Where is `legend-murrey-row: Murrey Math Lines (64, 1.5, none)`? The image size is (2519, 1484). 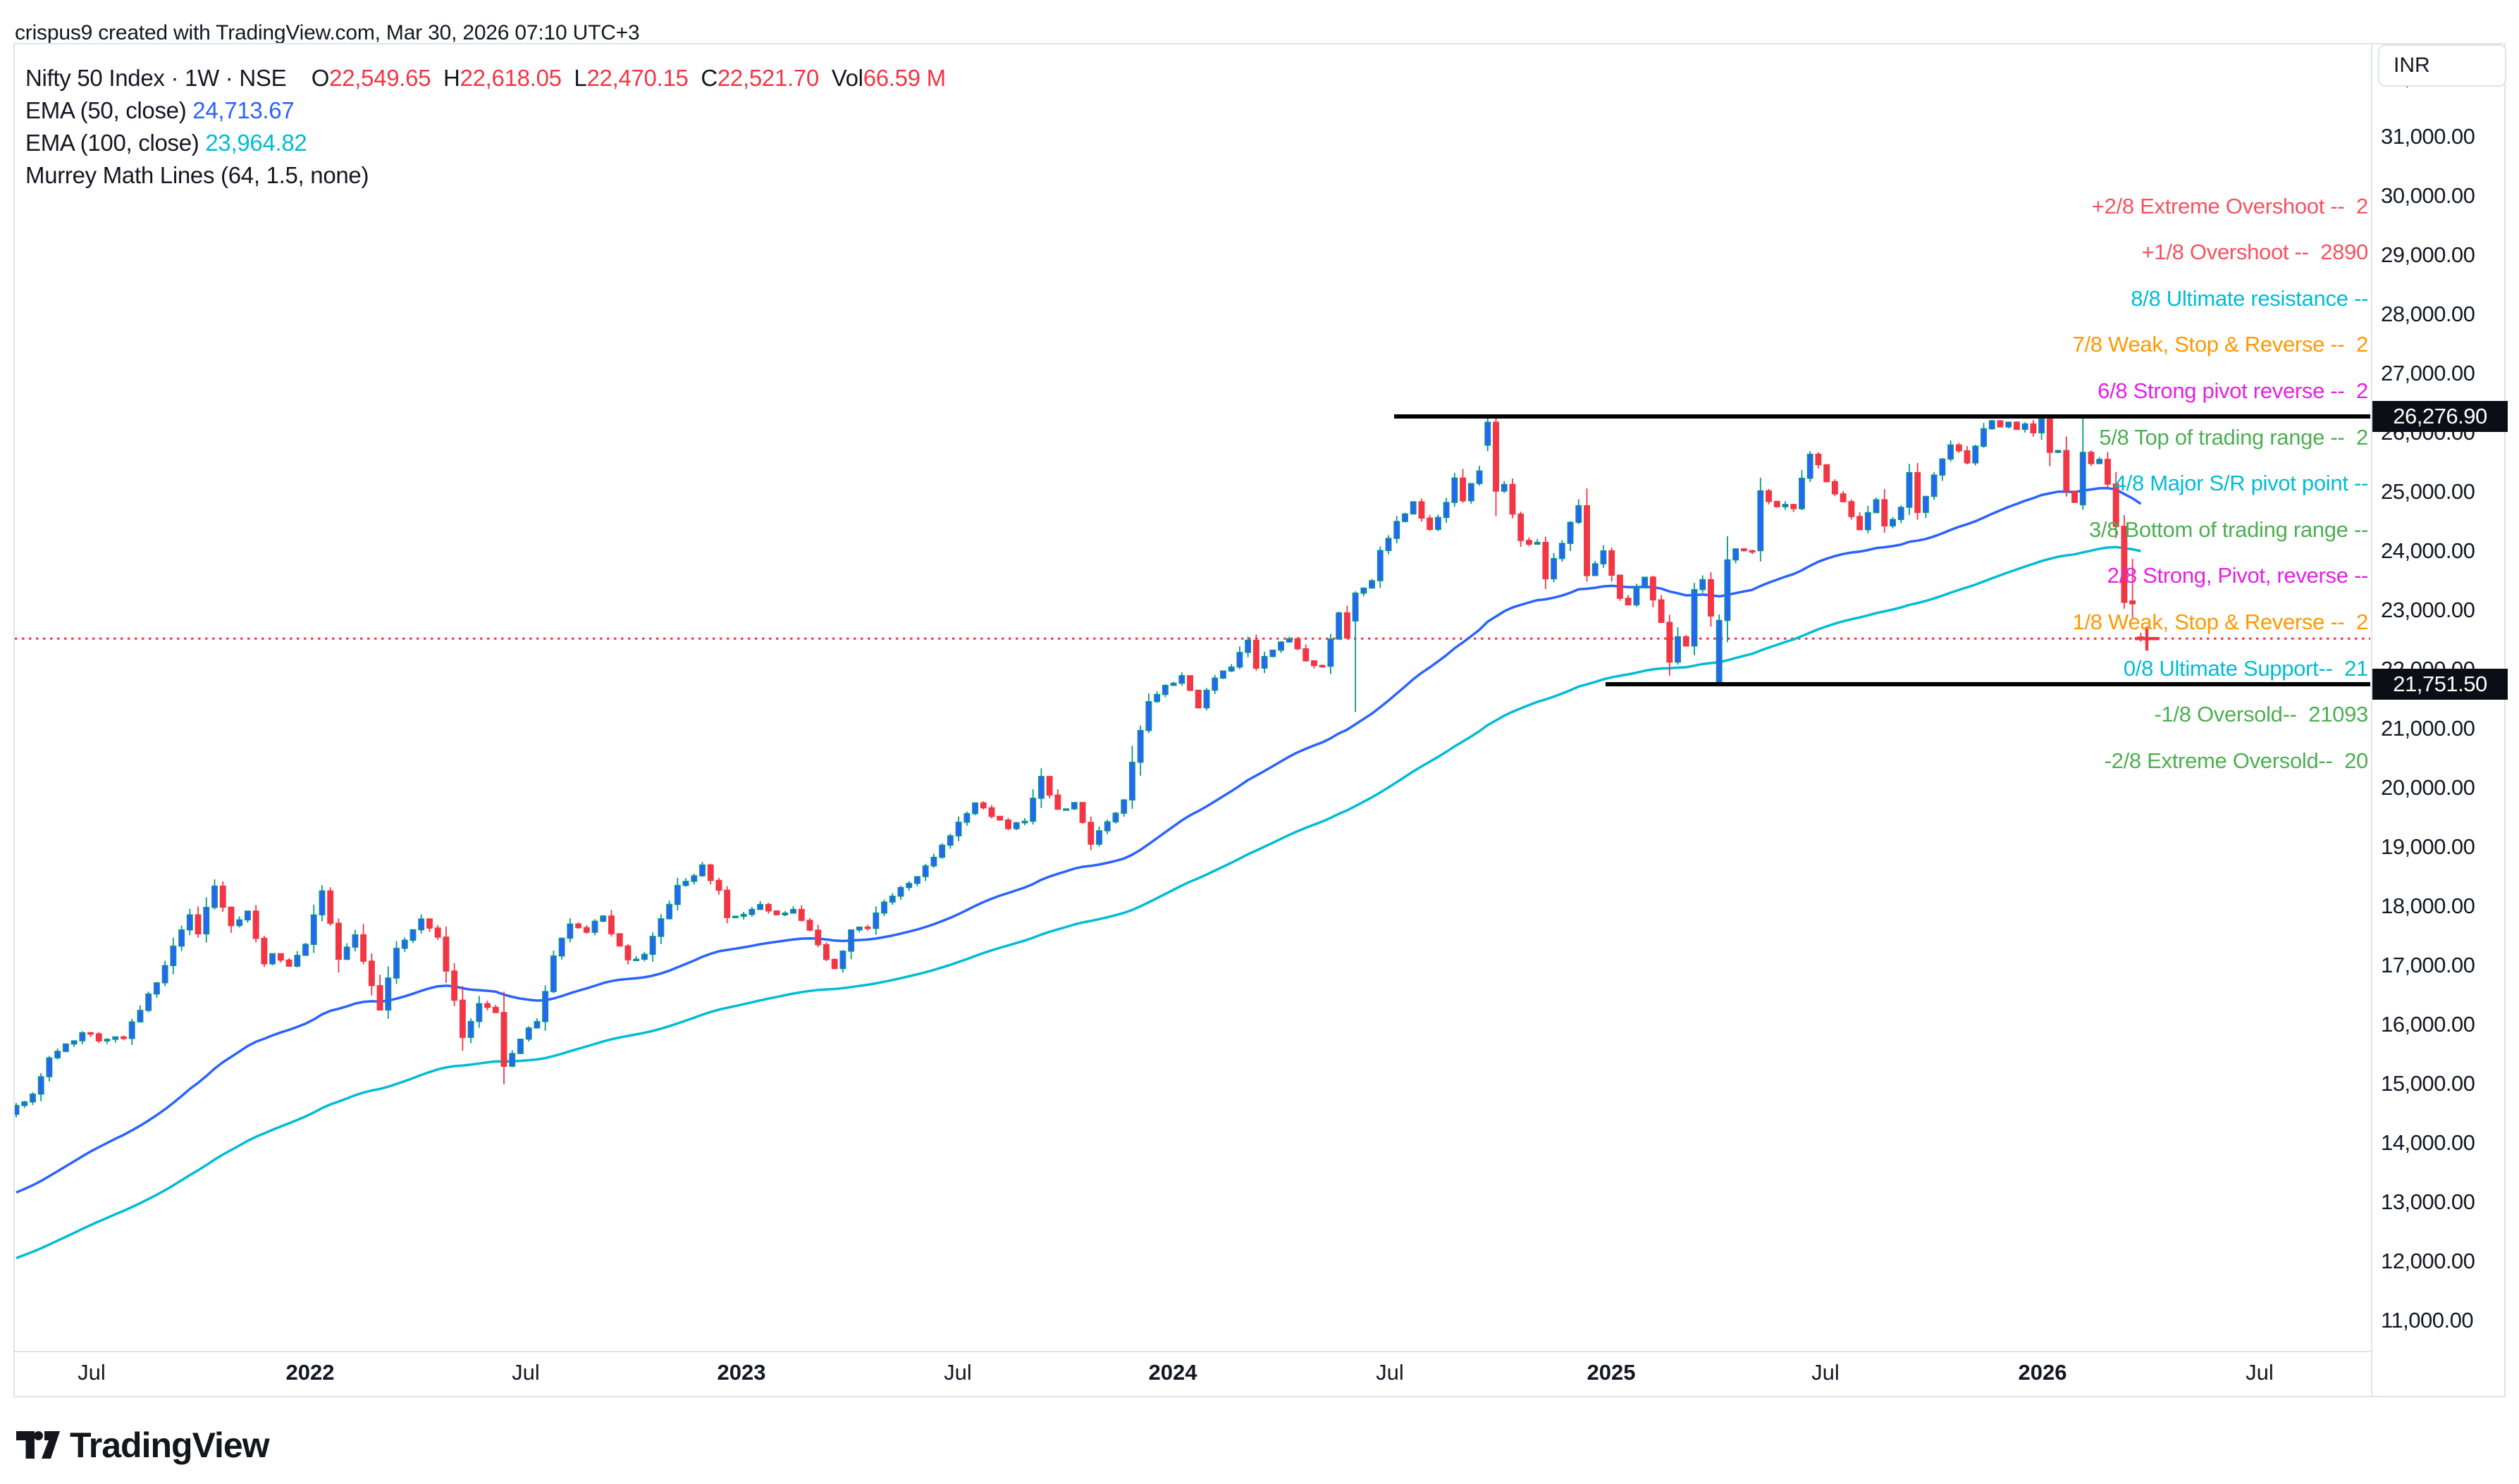
legend-murrey-row: Murrey Math Lines (64, 1.5, none) is located at coordinates (485, 175).